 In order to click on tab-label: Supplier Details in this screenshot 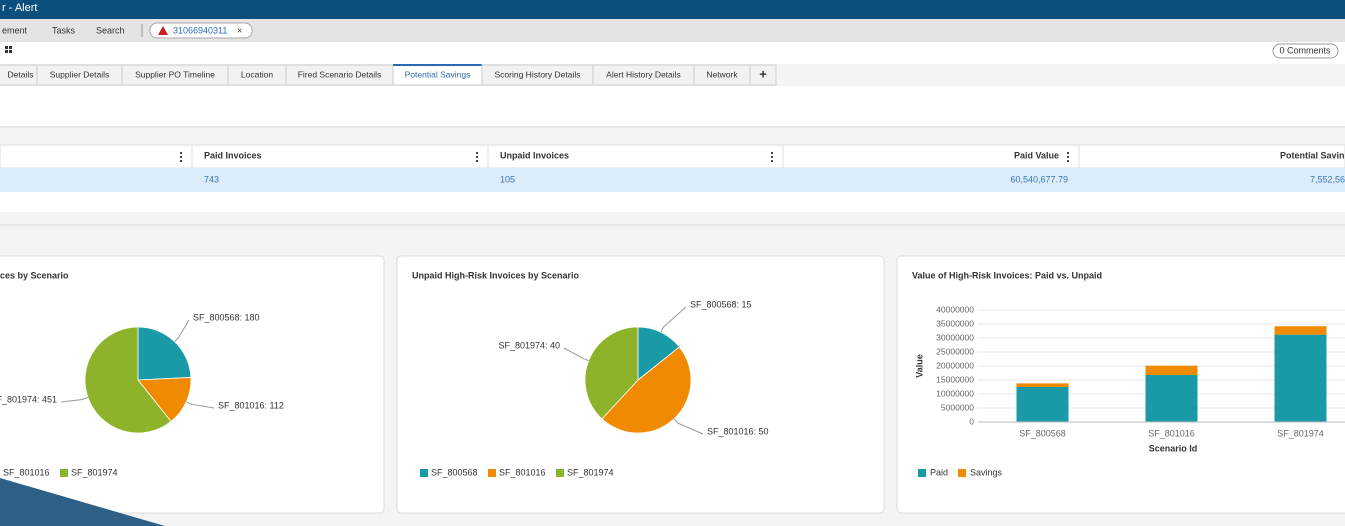, I will do `click(80, 74)`.